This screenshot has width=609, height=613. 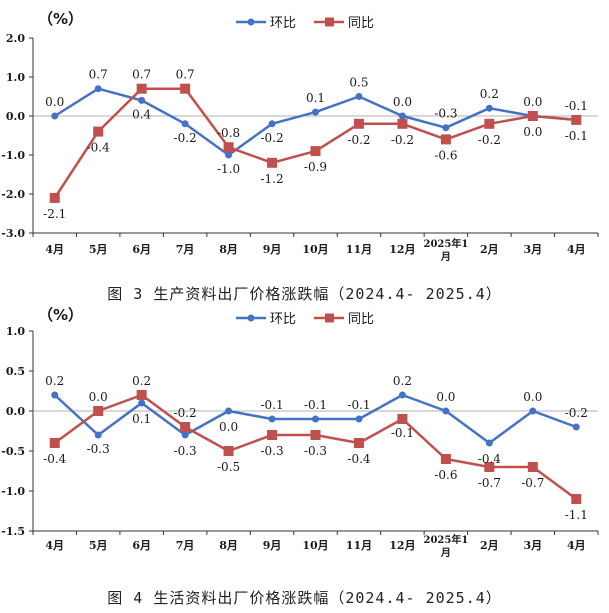 I want to click on chart-caption: 图 3 生产资料出厂价格涨跌幅（2024.4- 2025.4）, so click(x=304, y=294).